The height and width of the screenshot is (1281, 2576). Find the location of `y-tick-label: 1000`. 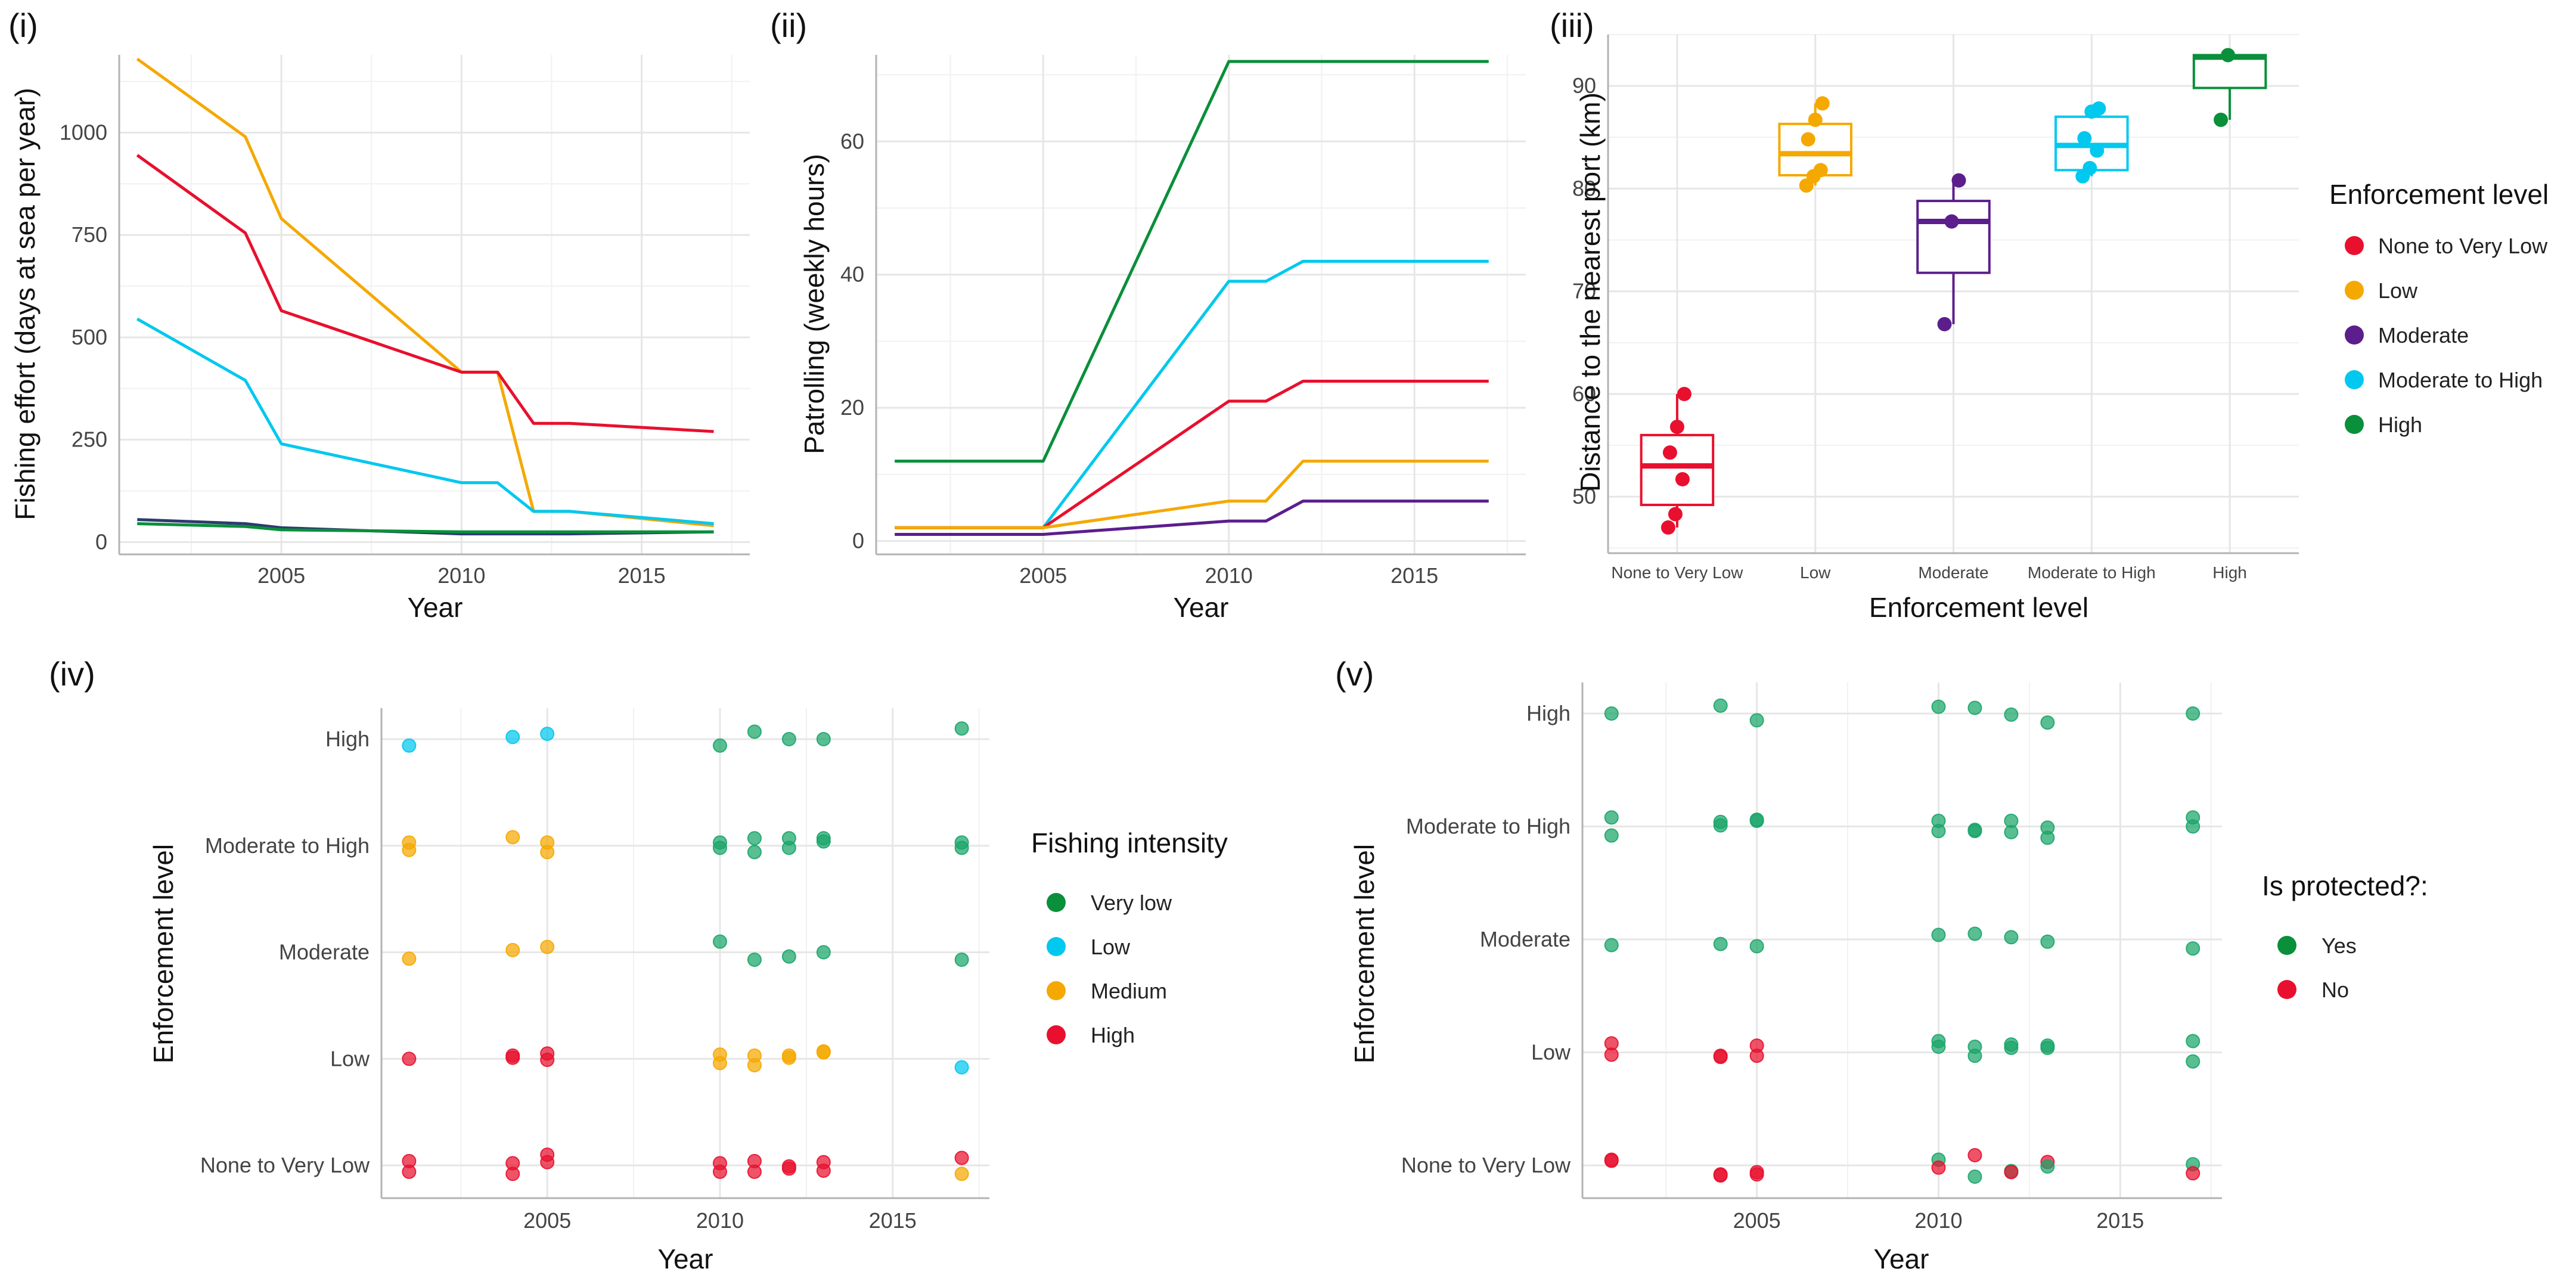

y-tick-label: 1000 is located at coordinates (84, 132).